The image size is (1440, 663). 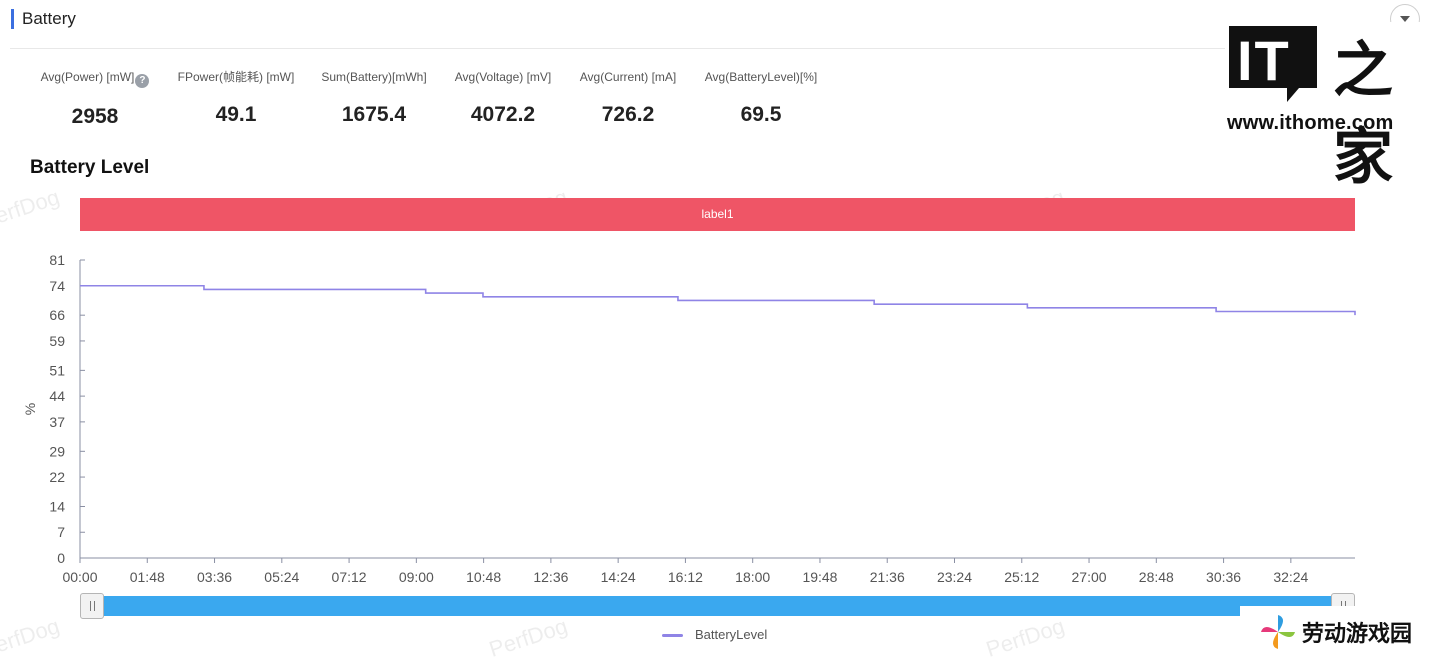 What do you see at coordinates (61, 532) in the screenshot?
I see `y-tick-label: 7` at bounding box center [61, 532].